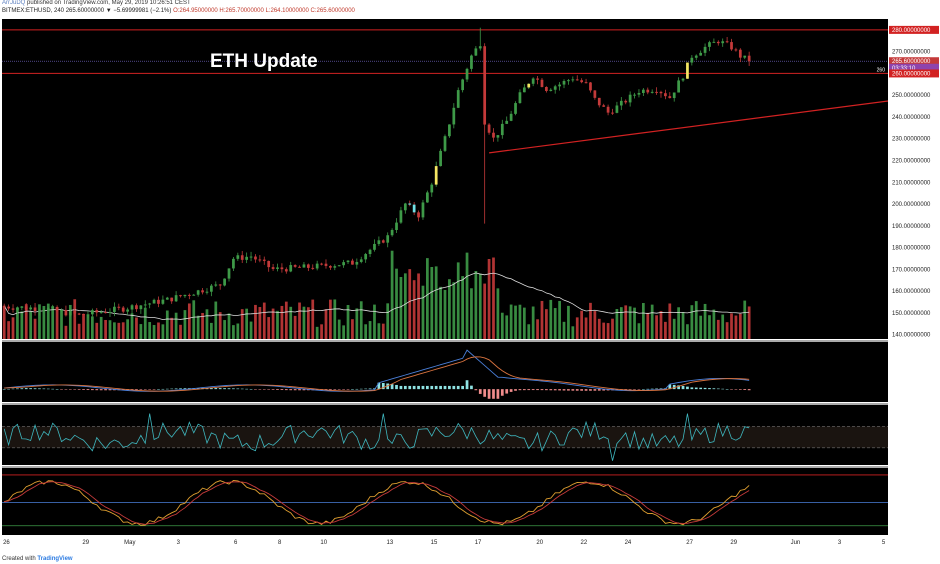  I want to click on author-name: ArrJuDQ, so click(14, 3).